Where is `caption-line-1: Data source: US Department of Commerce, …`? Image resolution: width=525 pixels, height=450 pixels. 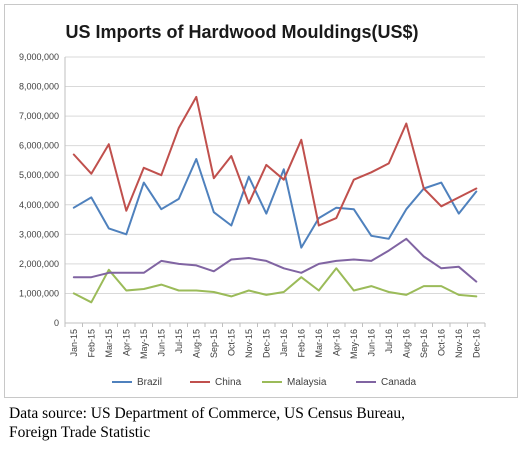 caption-line-1: Data source: US Department of Commerce, … is located at coordinates (207, 413).